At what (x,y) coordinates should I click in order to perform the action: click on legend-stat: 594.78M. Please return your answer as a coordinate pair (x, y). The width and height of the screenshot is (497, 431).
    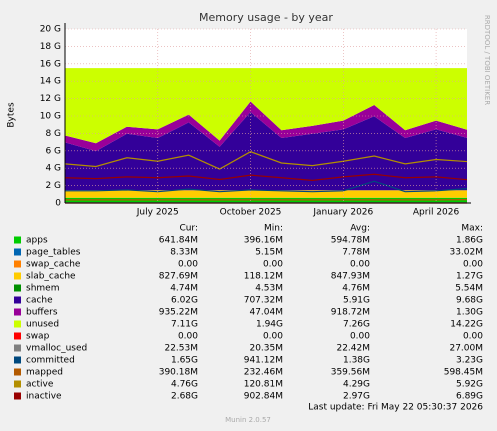
    Looking at the image, I should click on (350, 241).